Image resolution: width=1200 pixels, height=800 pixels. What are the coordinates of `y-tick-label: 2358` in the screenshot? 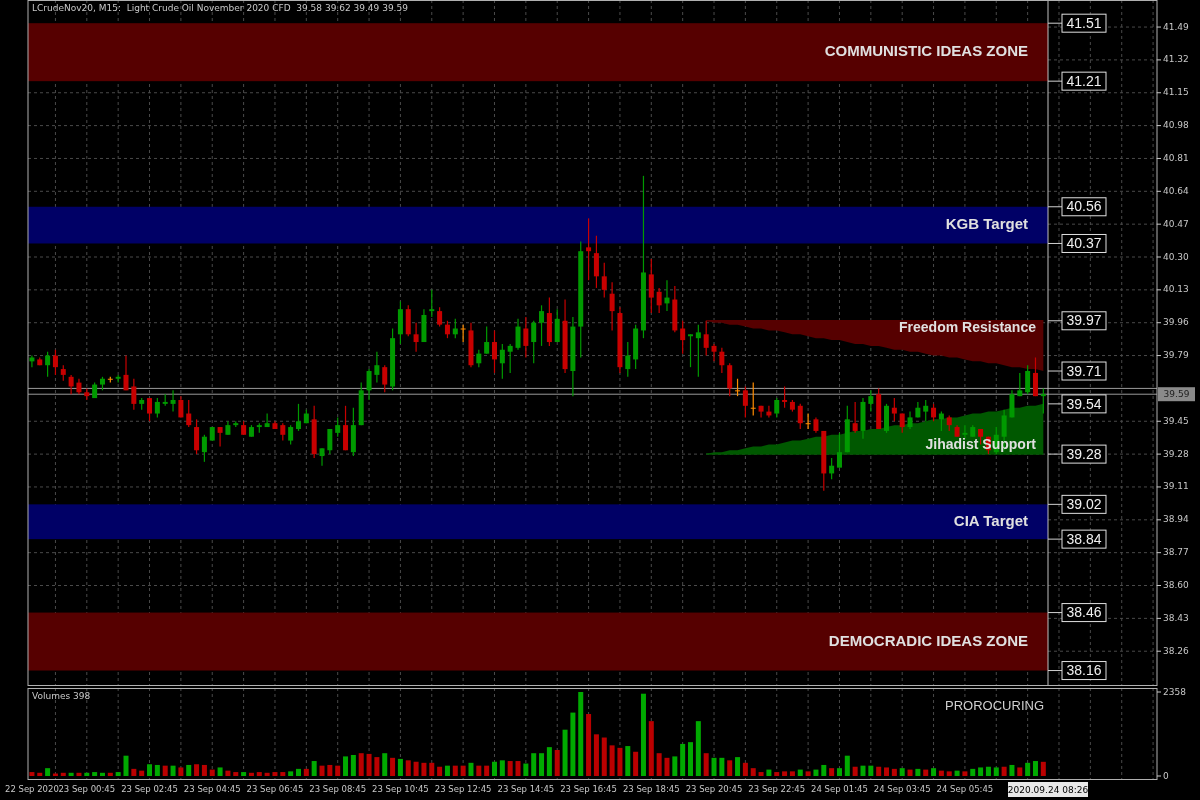 It's located at (1175, 691).